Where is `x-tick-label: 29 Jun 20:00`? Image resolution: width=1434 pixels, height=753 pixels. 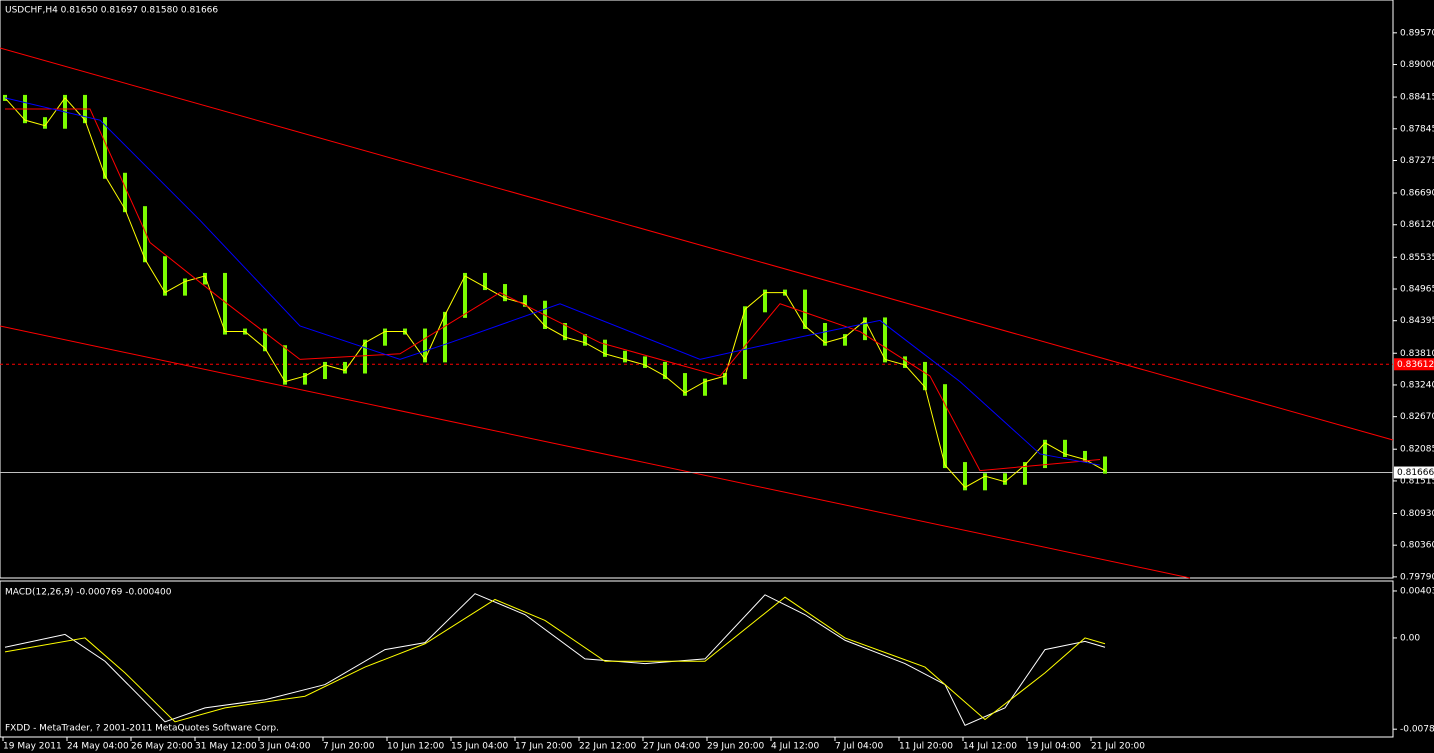
x-tick-label: 29 Jun 20:00 is located at coordinates (735, 747).